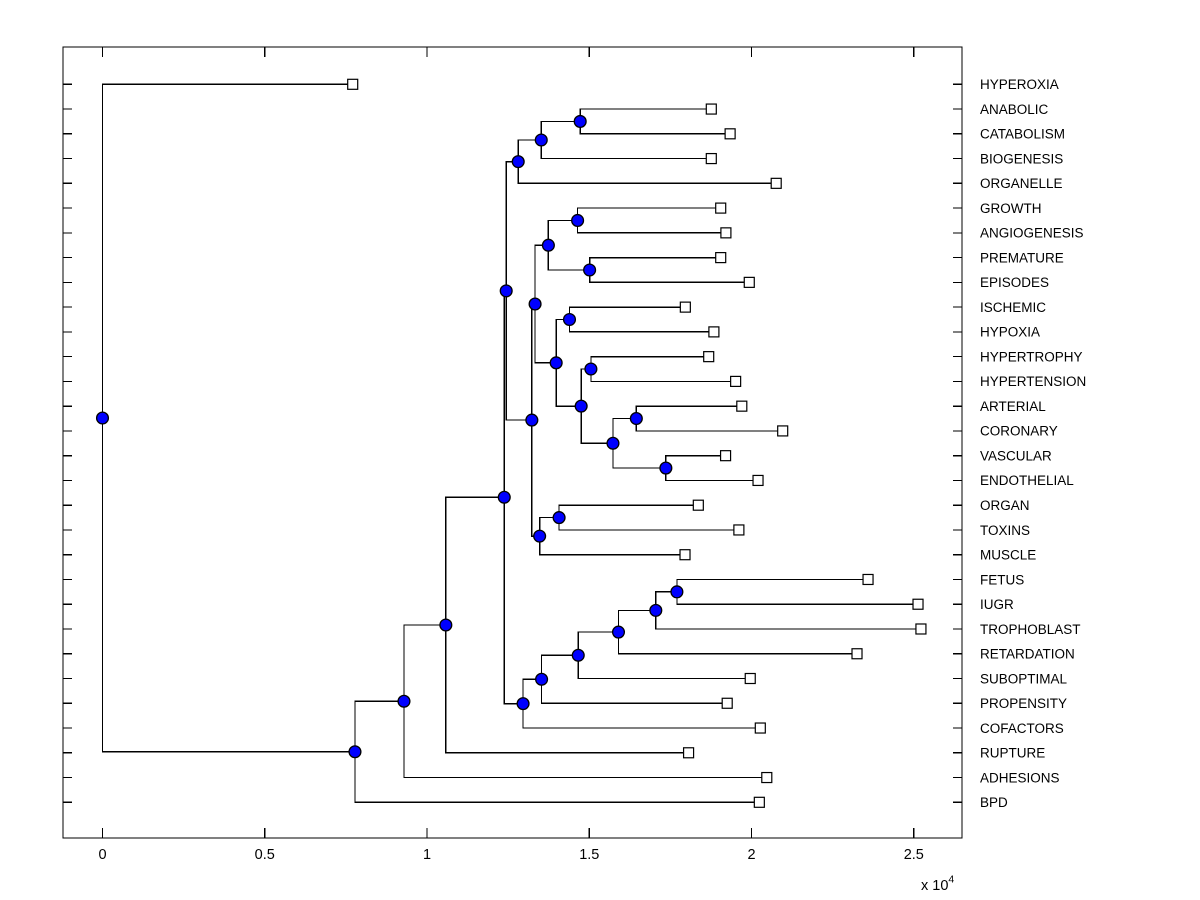 This screenshot has width=1200, height=900. Describe the element at coordinates (1008, 555) in the screenshot. I see `leaf-label: MUSCLE` at that location.